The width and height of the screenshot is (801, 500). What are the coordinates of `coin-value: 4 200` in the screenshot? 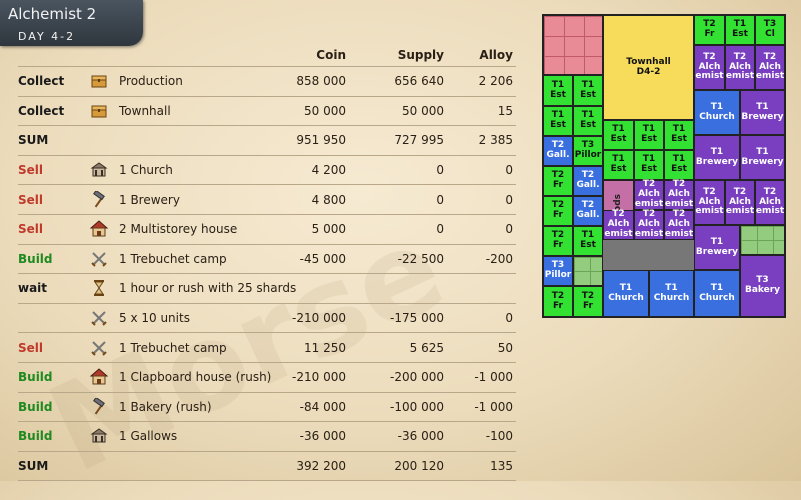 It's located at (328, 170).